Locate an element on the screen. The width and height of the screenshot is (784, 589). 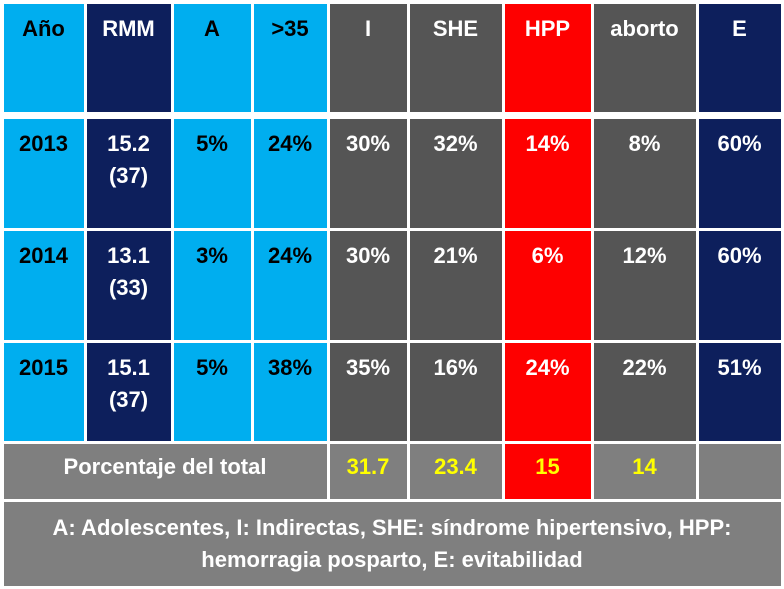
row-3-she: 16% is located at coordinates (455, 367).